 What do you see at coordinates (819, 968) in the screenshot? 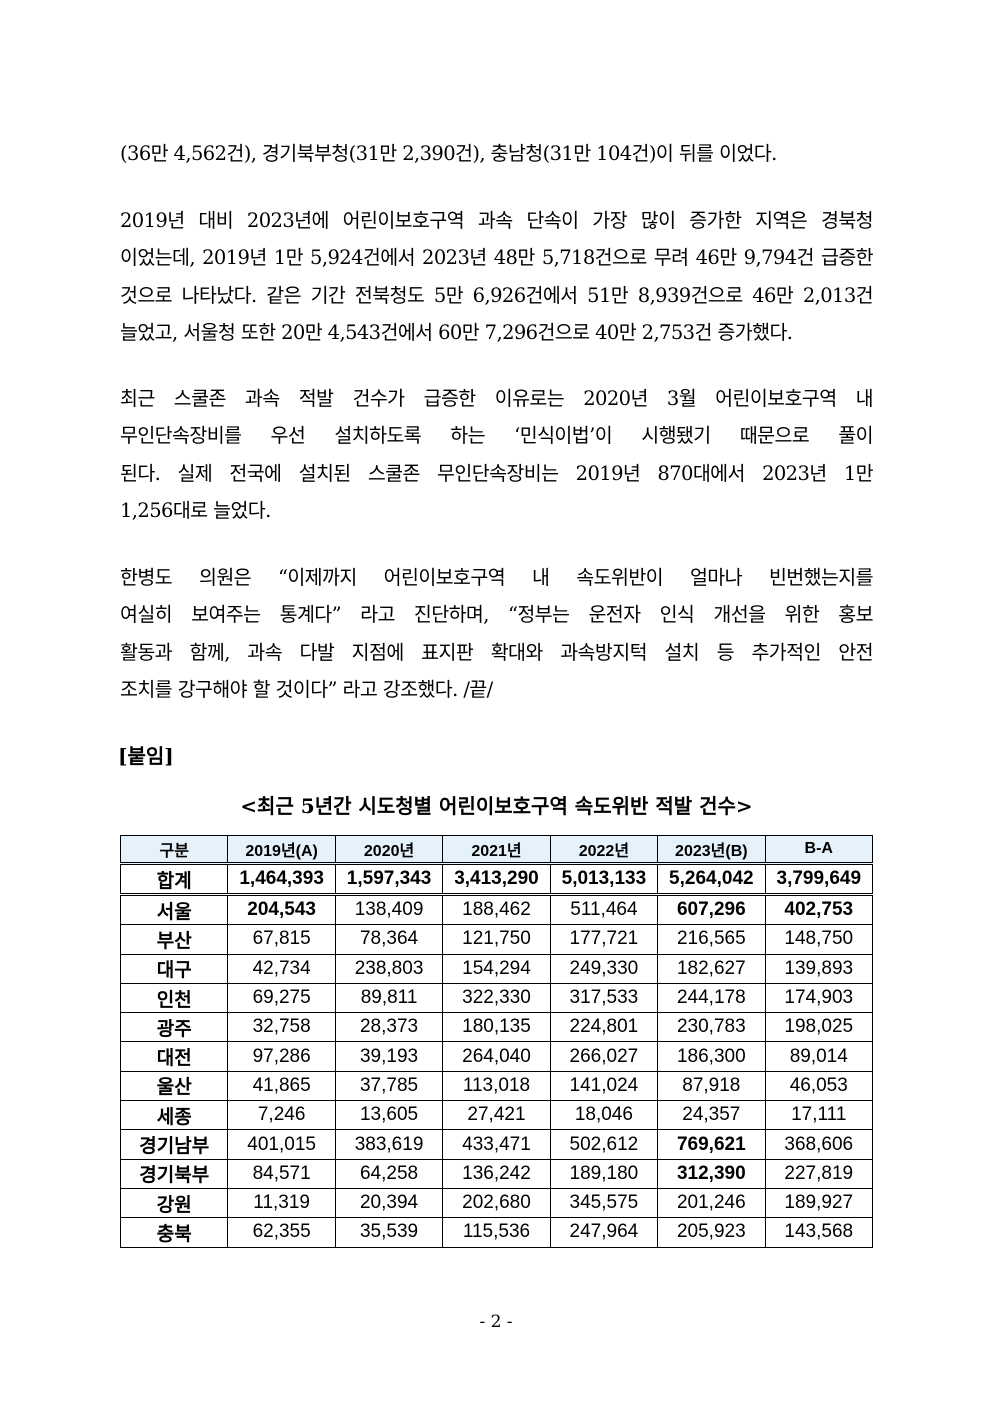
I see `table-cell: 139,893` at bounding box center [819, 968].